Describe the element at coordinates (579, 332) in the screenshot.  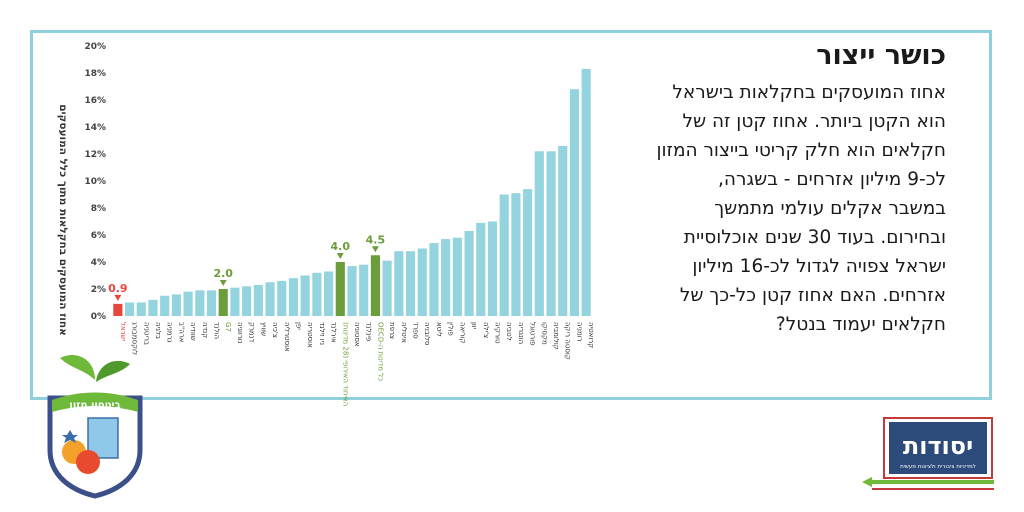
I see `x-tick-label: רומניה` at that location.